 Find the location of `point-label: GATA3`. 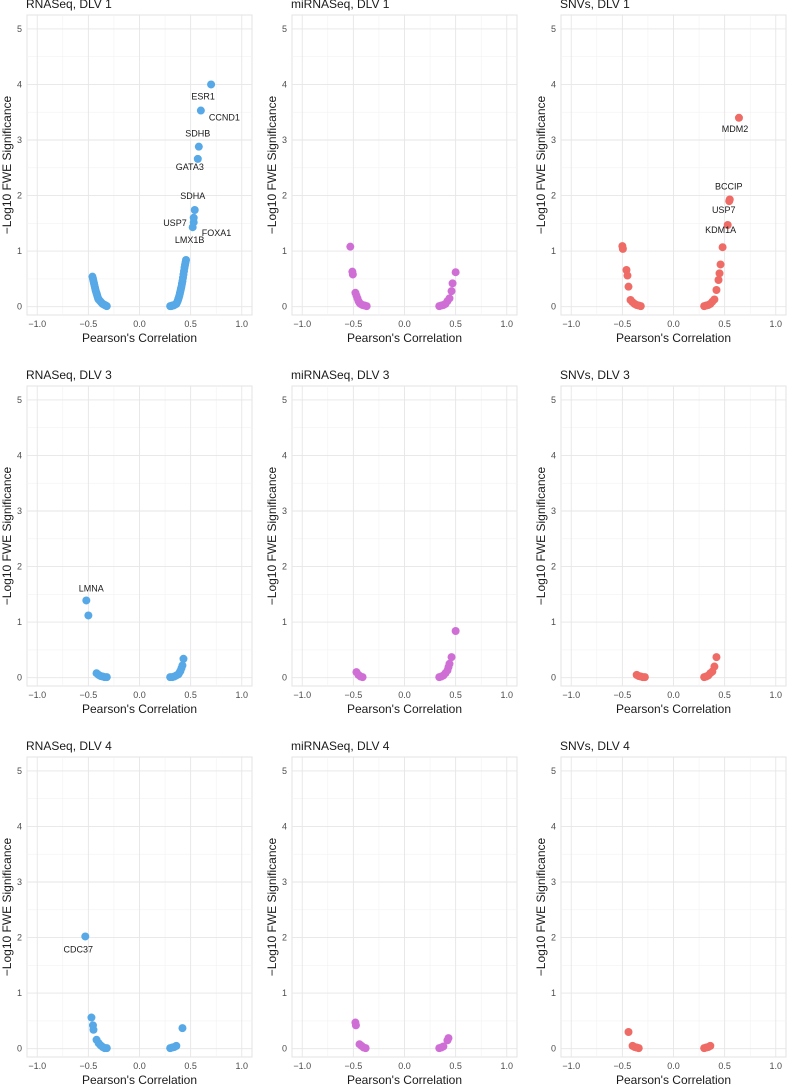

point-label: GATA3 is located at coordinates (190, 167).